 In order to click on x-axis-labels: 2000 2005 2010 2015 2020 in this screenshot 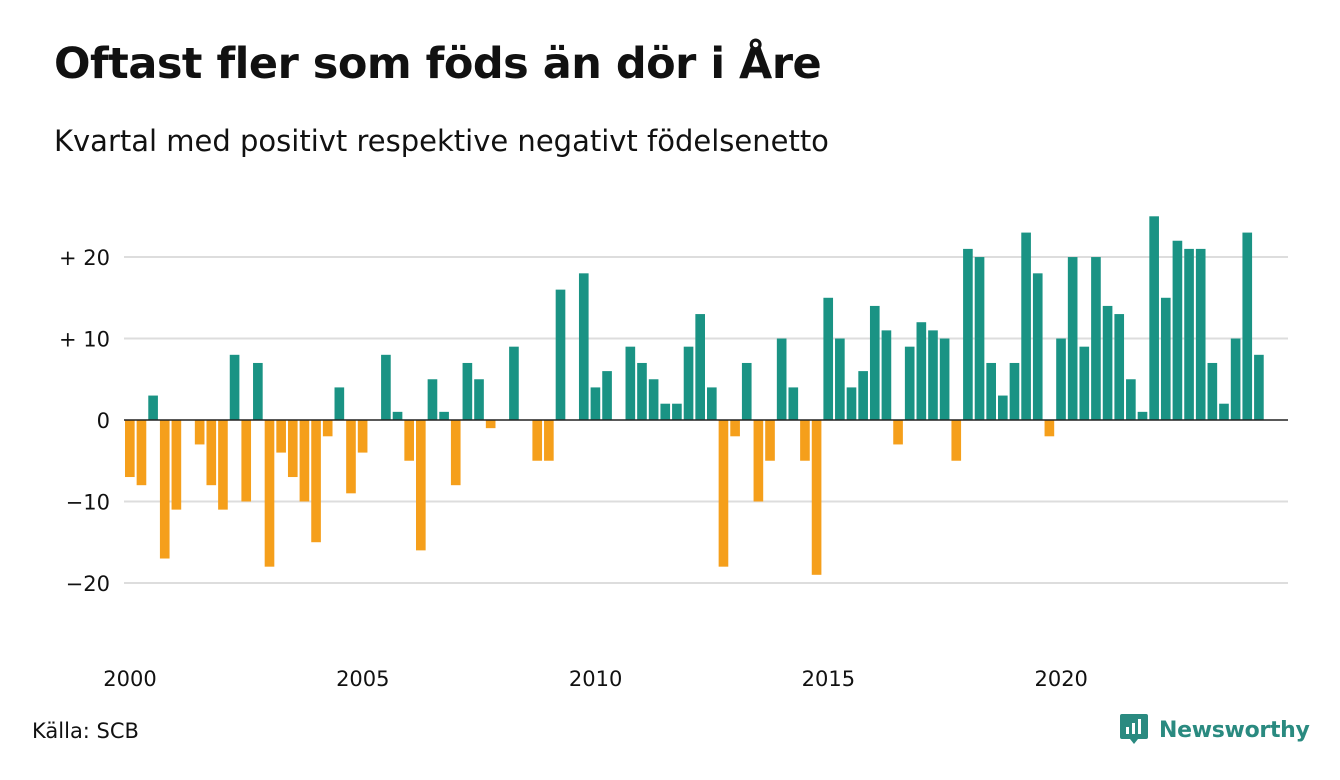, I will do `click(595, 679)`.